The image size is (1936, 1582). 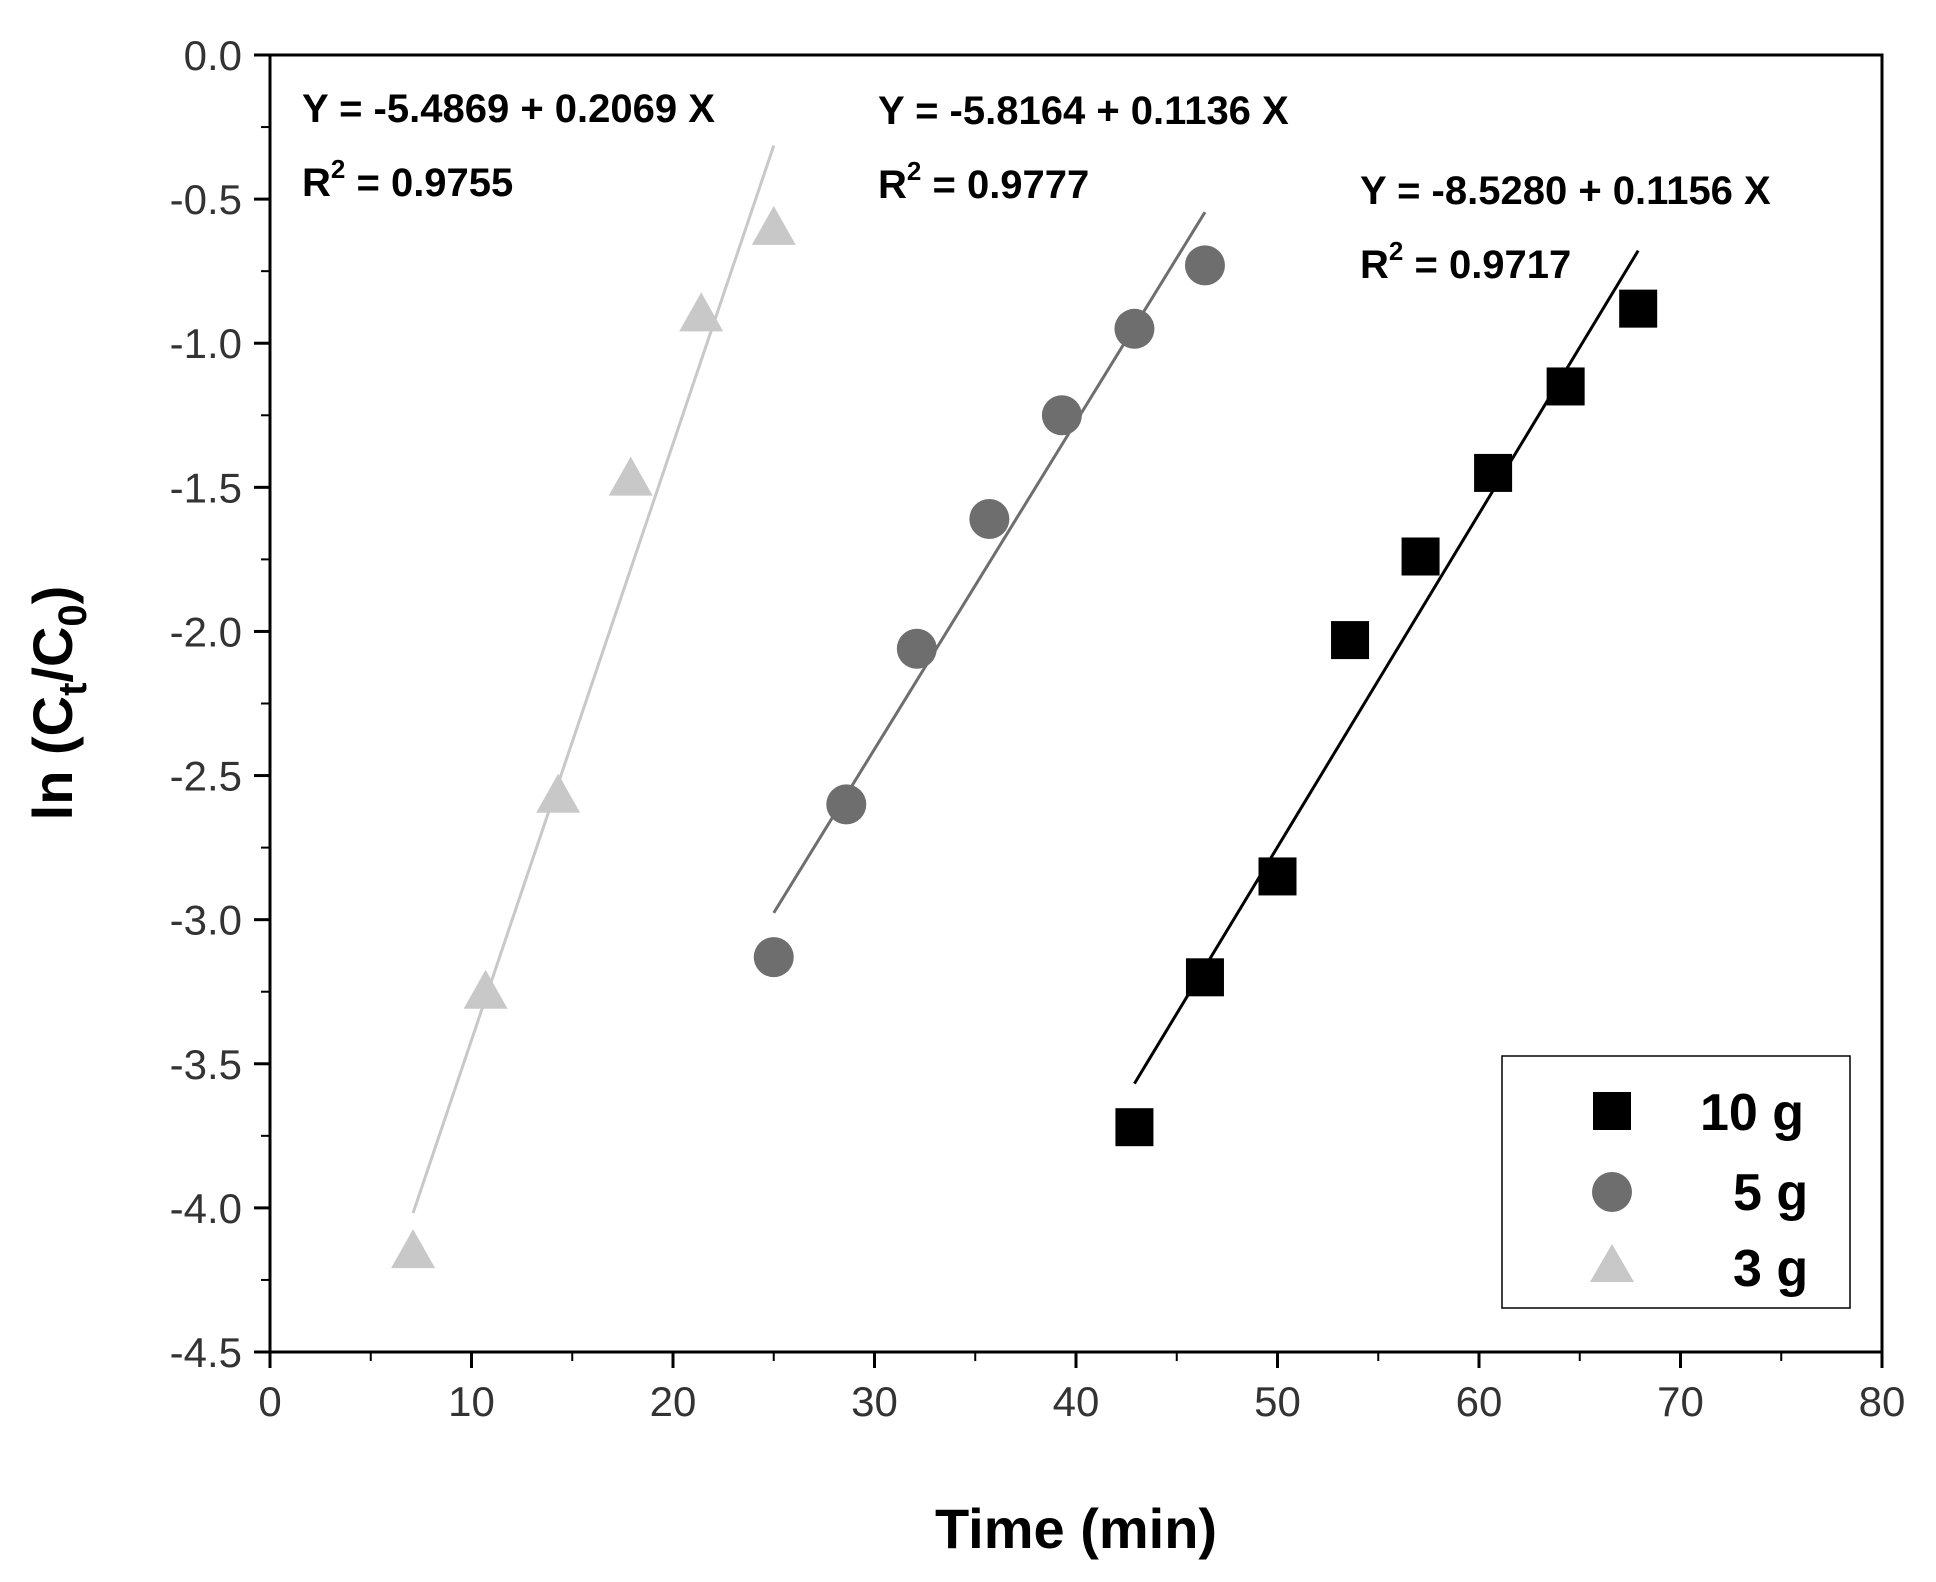 I want to click on y-tick-label: -2.0, so click(x=206, y=631).